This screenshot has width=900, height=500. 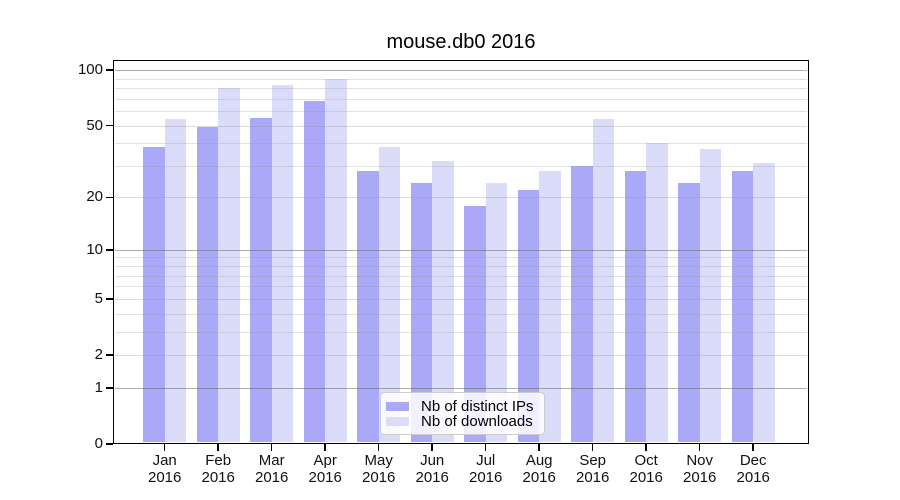 I want to click on y-axis-tick-label: 50, so click(x=94, y=125).